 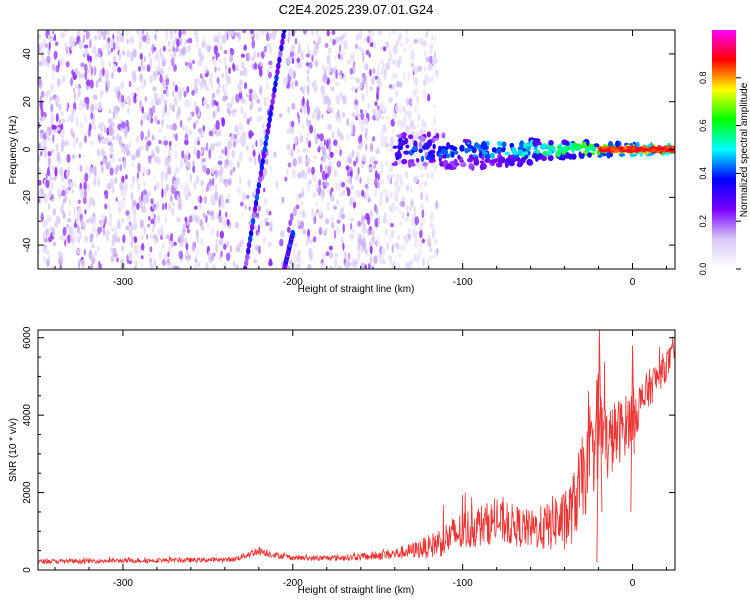 I want to click on colorbar-label: Normalized spectral amplitude, so click(x=744, y=149).